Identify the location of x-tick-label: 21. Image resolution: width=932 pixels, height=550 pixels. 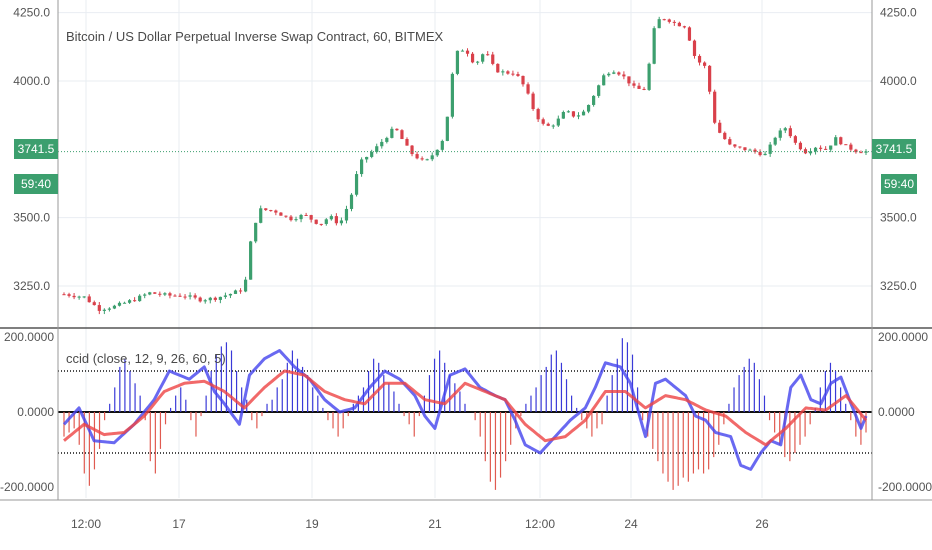
(435, 524).